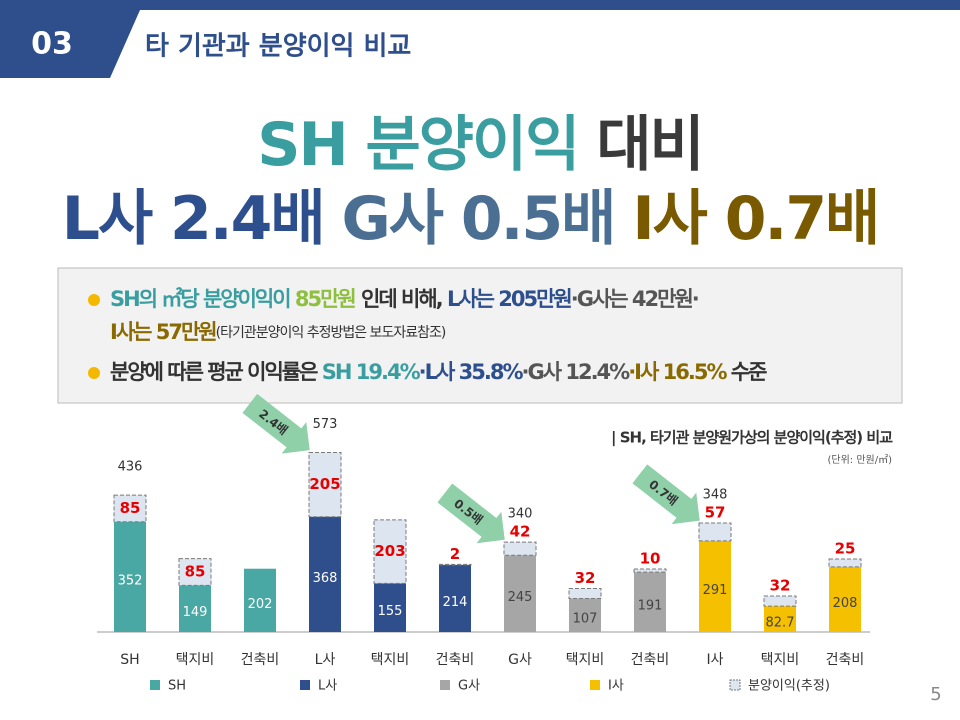 The height and width of the screenshot is (720, 960). What do you see at coordinates (325, 299) in the screenshot?
I see `text-segment: 85만원` at bounding box center [325, 299].